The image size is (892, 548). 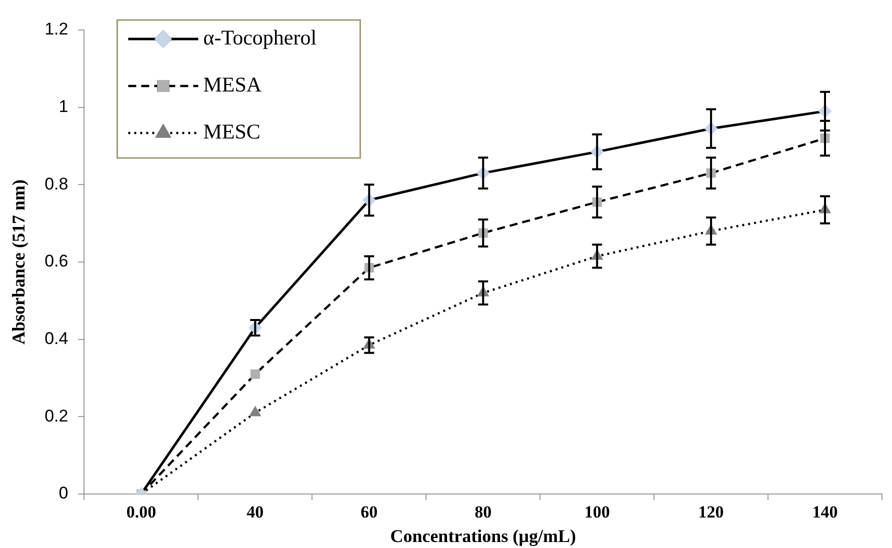 I want to click on y-tick-label: 0.4, so click(x=56, y=338).